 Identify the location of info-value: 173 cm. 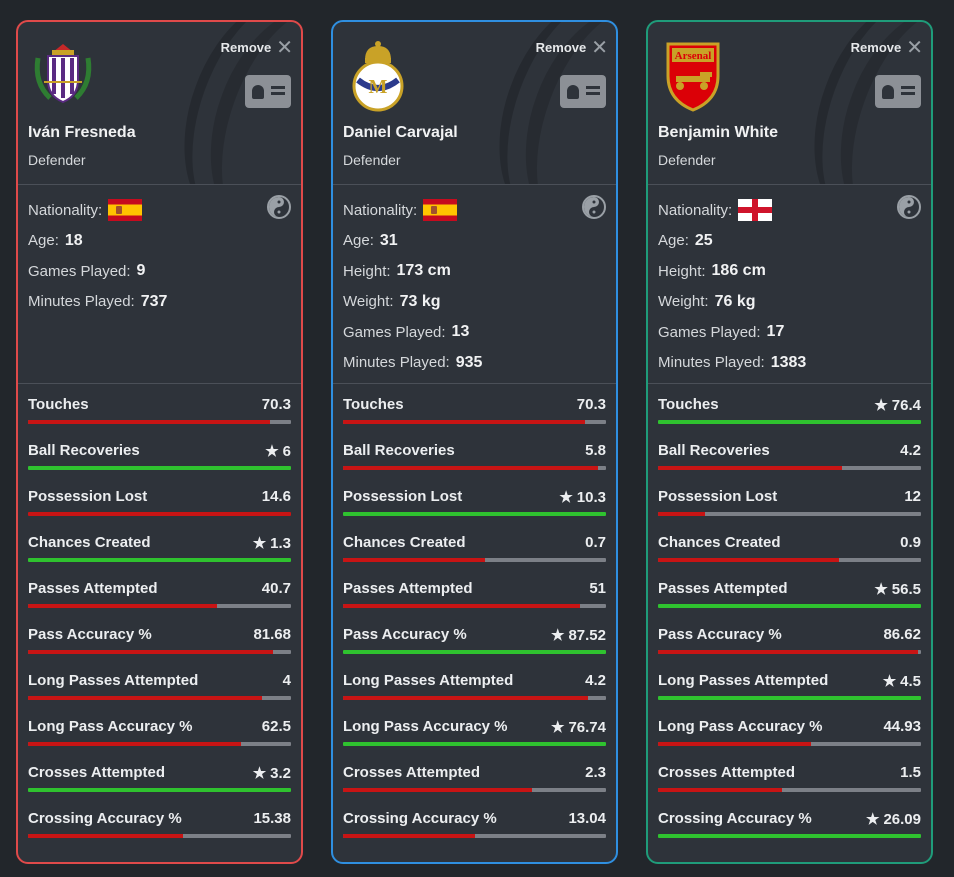
(423, 271).